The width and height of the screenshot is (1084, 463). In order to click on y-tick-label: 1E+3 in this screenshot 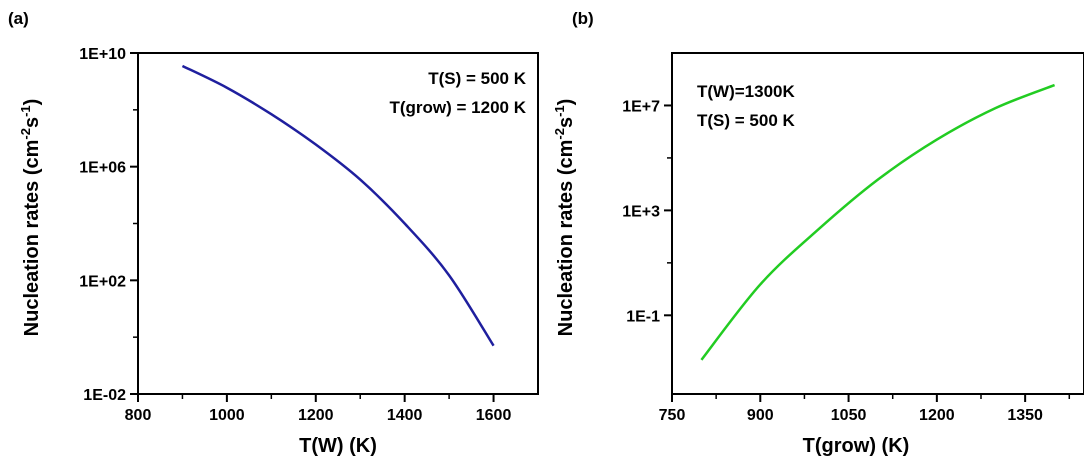, I will do `click(641, 211)`.